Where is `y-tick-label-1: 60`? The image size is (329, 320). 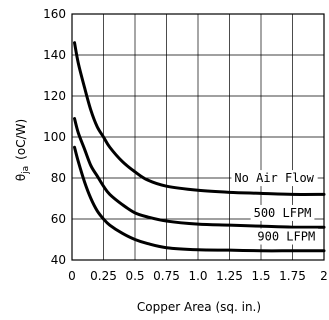
y-tick-label-1: 60 is located at coordinates (58, 219).